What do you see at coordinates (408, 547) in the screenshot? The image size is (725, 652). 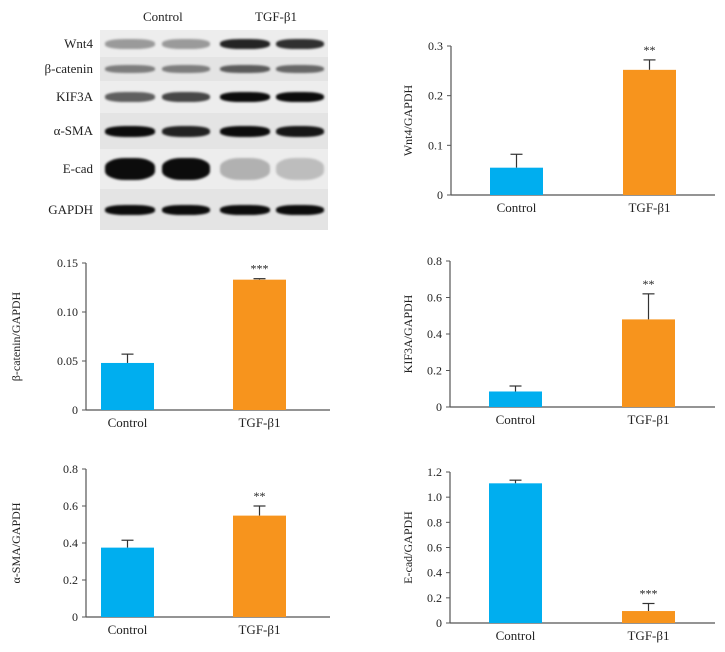 I see `y-axis-label: E-cad/GAPDH` at bounding box center [408, 547].